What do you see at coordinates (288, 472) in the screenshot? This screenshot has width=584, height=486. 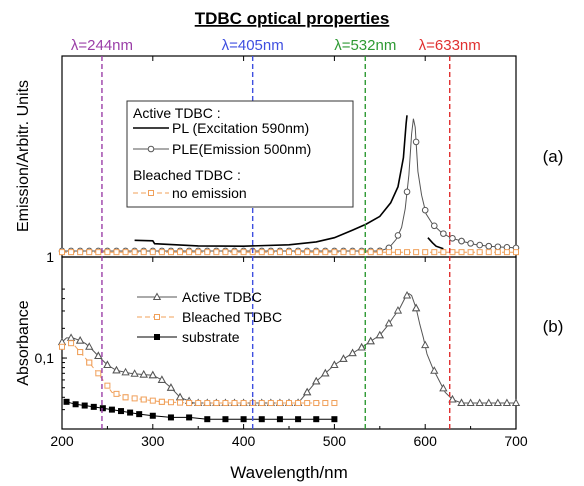 I see `x-axis-label: Wavelength/nm` at bounding box center [288, 472].